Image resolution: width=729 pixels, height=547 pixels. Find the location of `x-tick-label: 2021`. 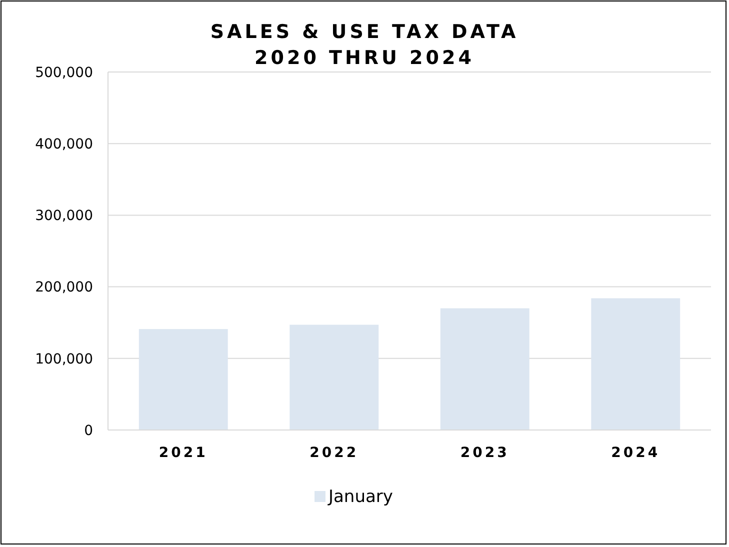

x-tick-label: 2021 is located at coordinates (183, 453).